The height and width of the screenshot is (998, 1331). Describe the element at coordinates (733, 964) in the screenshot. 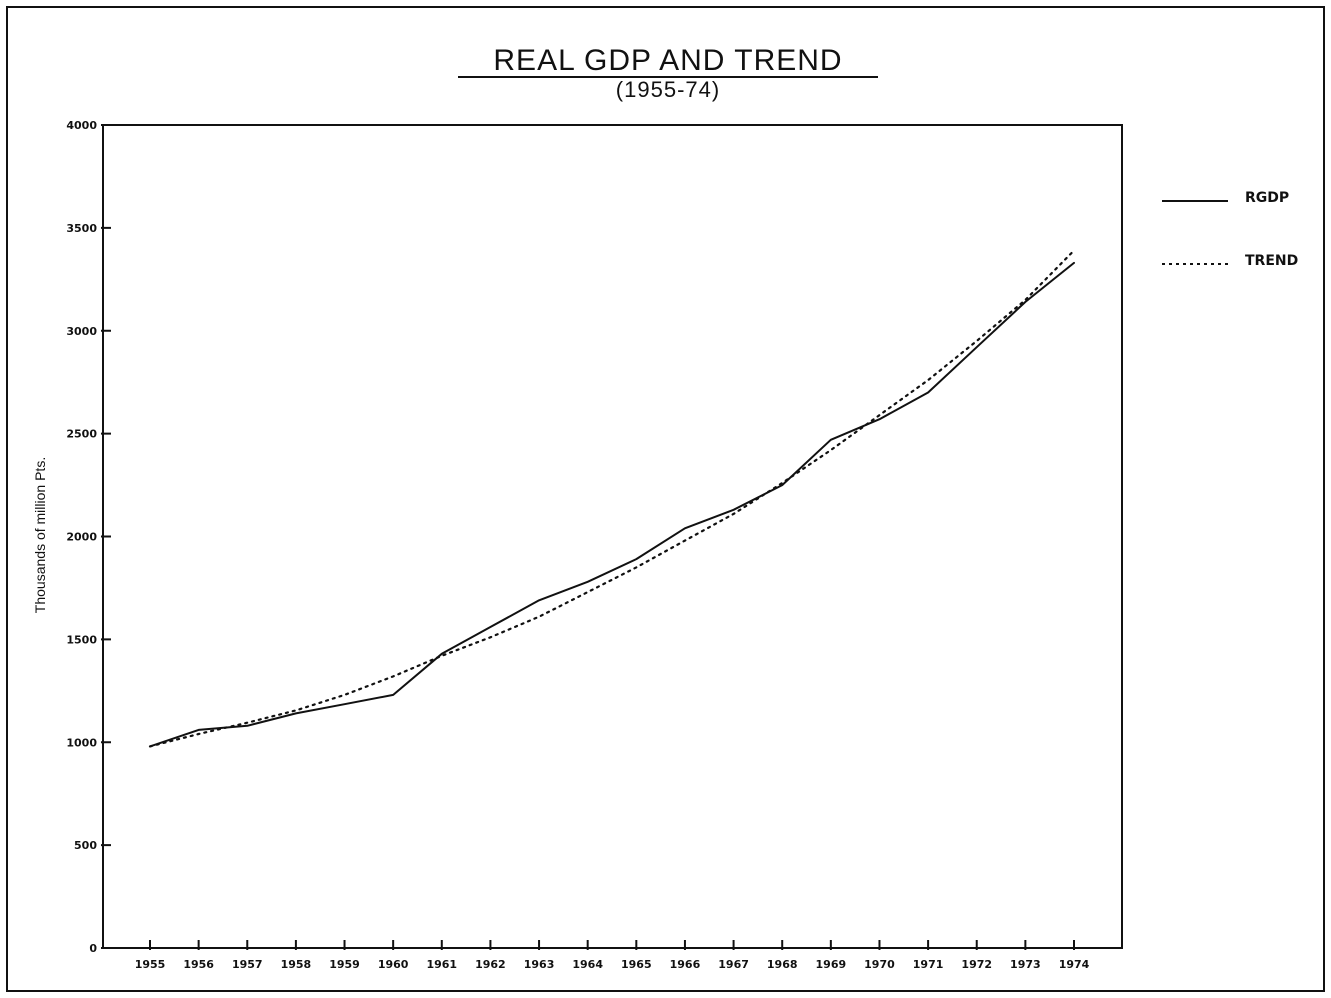

I see `x-tick-label: 1967` at that location.